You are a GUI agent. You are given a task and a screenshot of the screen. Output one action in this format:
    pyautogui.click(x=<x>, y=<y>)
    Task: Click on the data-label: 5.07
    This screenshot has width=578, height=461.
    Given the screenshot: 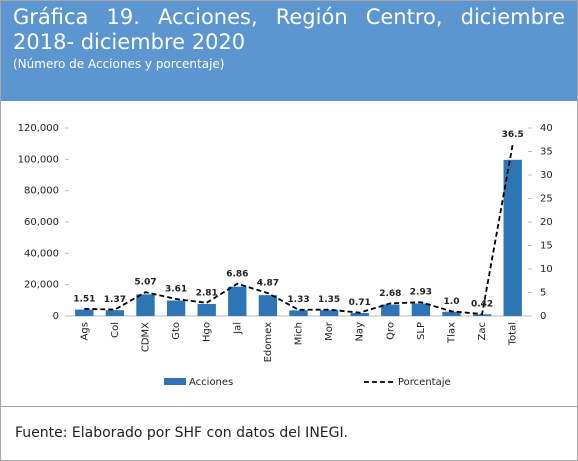 What is the action you would take?
    pyautogui.click(x=145, y=283)
    